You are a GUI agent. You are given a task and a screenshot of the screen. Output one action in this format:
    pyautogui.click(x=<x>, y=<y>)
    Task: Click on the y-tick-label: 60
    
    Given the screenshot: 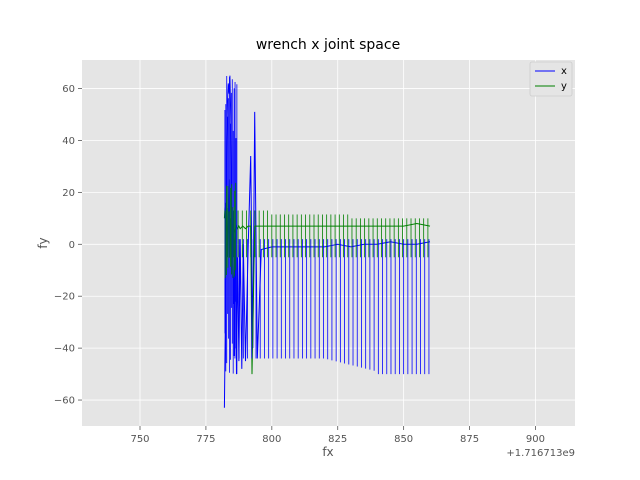 What is the action you would take?
    pyautogui.click(x=68, y=89)
    